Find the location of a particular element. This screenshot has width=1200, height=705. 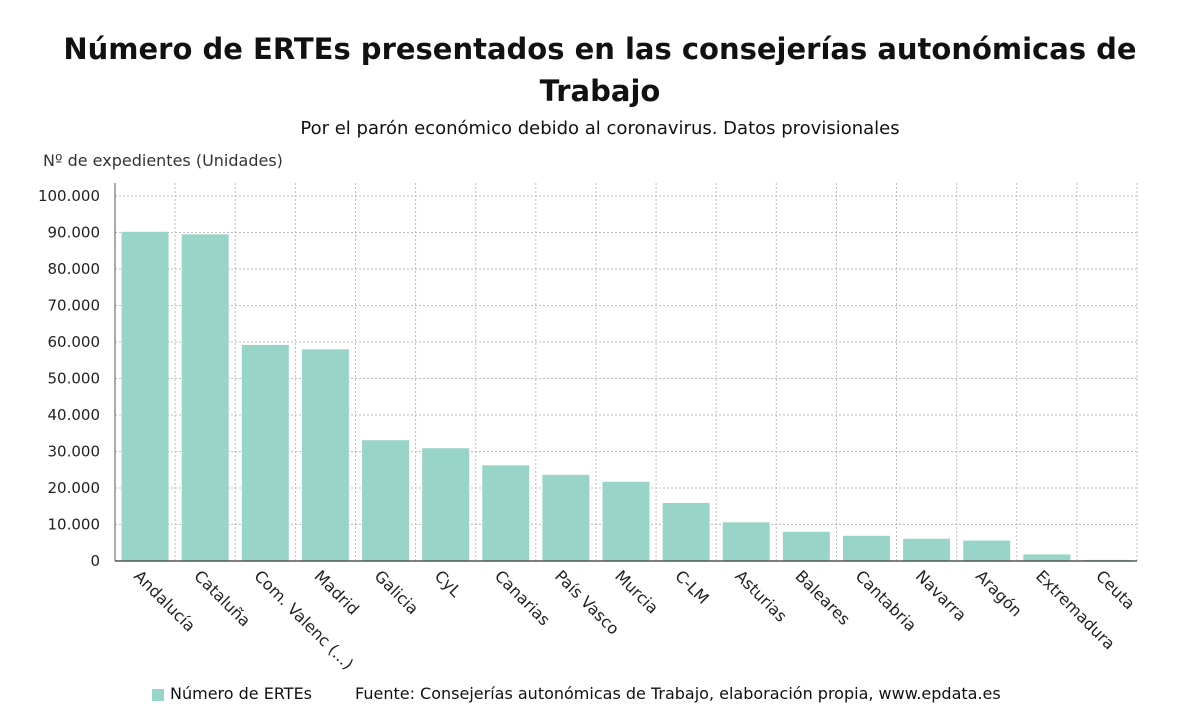

y-tick-label: 100.000 is located at coordinates (69, 196).